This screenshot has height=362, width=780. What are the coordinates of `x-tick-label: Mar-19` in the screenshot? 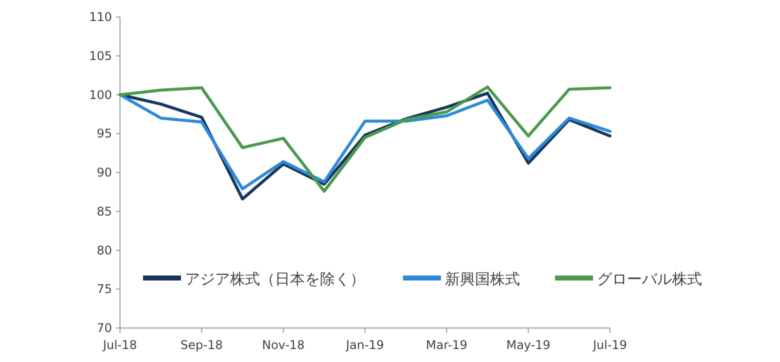 It's located at (447, 345).